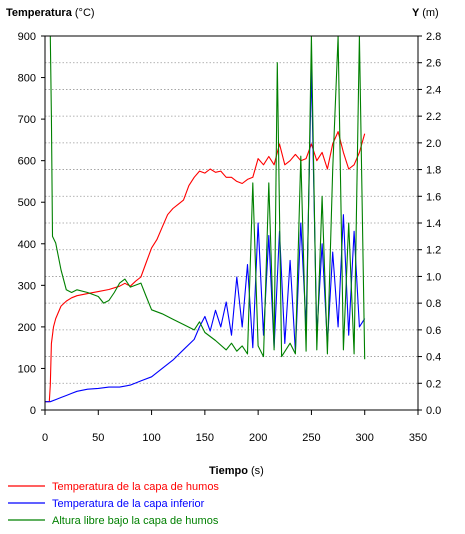  I want to click on y-left-tick-label: 0, so click(33, 411).